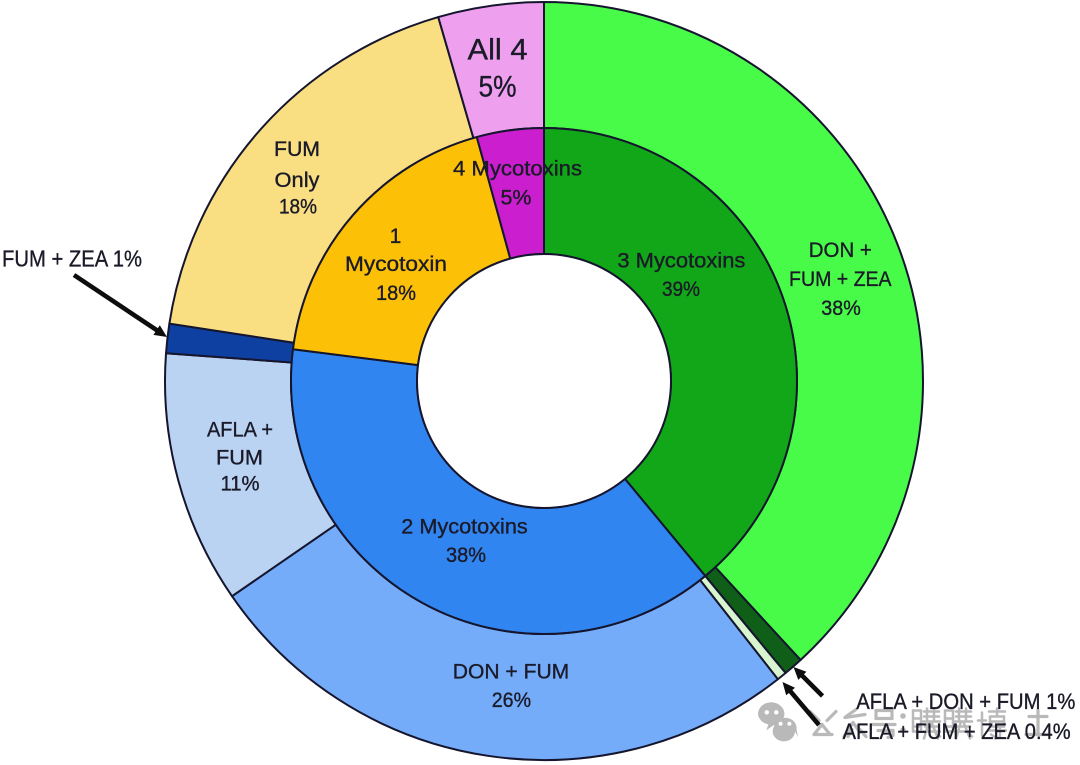  I want to click on svg-text: 3 Mycotoxins, so click(681, 261).